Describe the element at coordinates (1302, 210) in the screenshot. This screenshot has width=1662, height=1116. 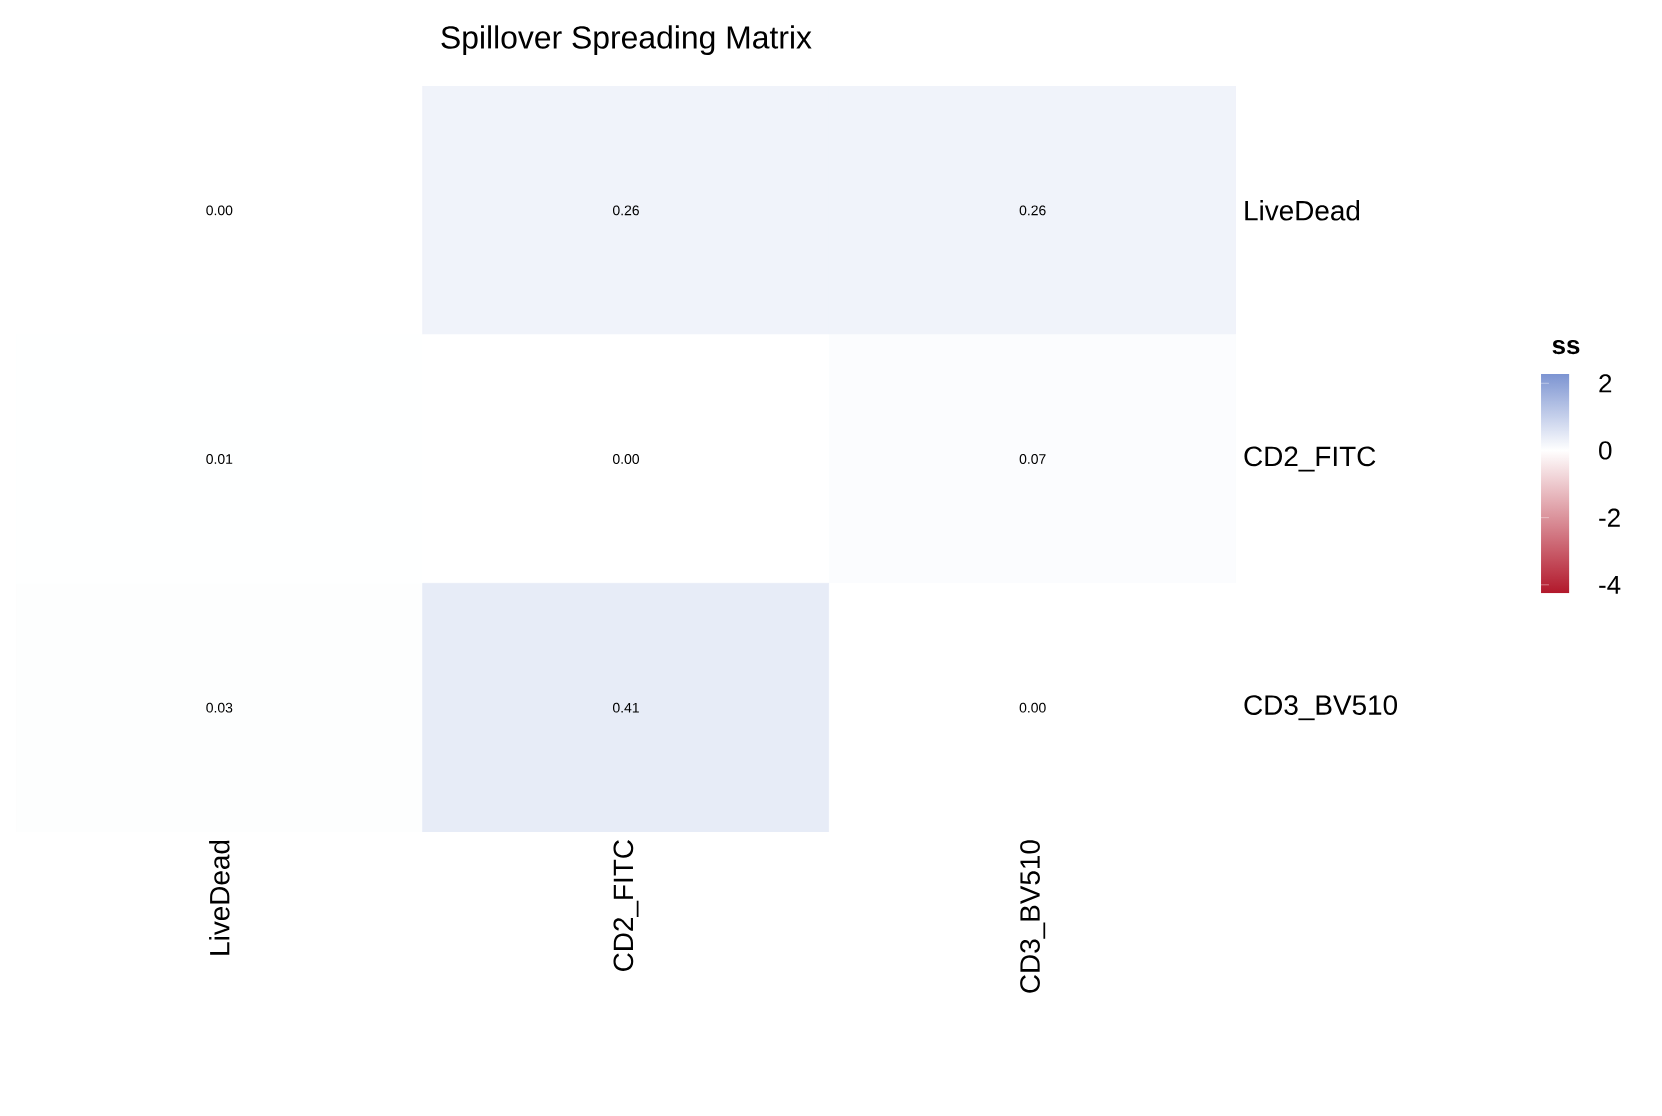
I see `y-tick-label: LiveDead` at that location.